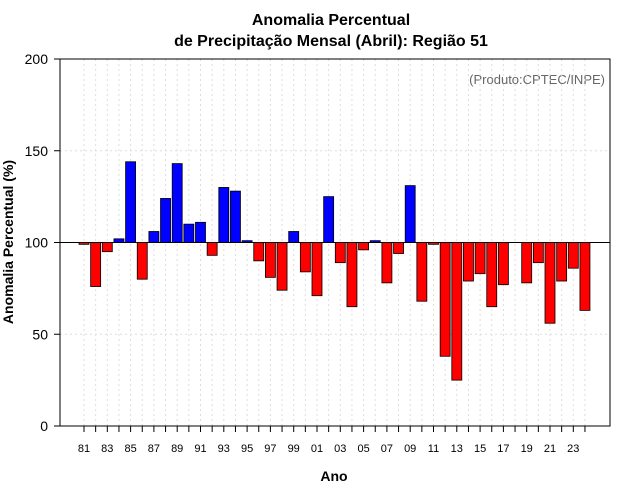 This screenshot has width=640, height=500. Describe the element at coordinates (503, 449) in the screenshot. I see `x-tick-label: 17` at that location.